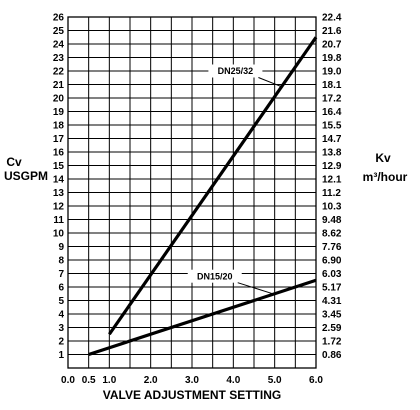  Describe the element at coordinates (332, 247) in the screenshot. I see `right-tick-label: 7.76` at that location.